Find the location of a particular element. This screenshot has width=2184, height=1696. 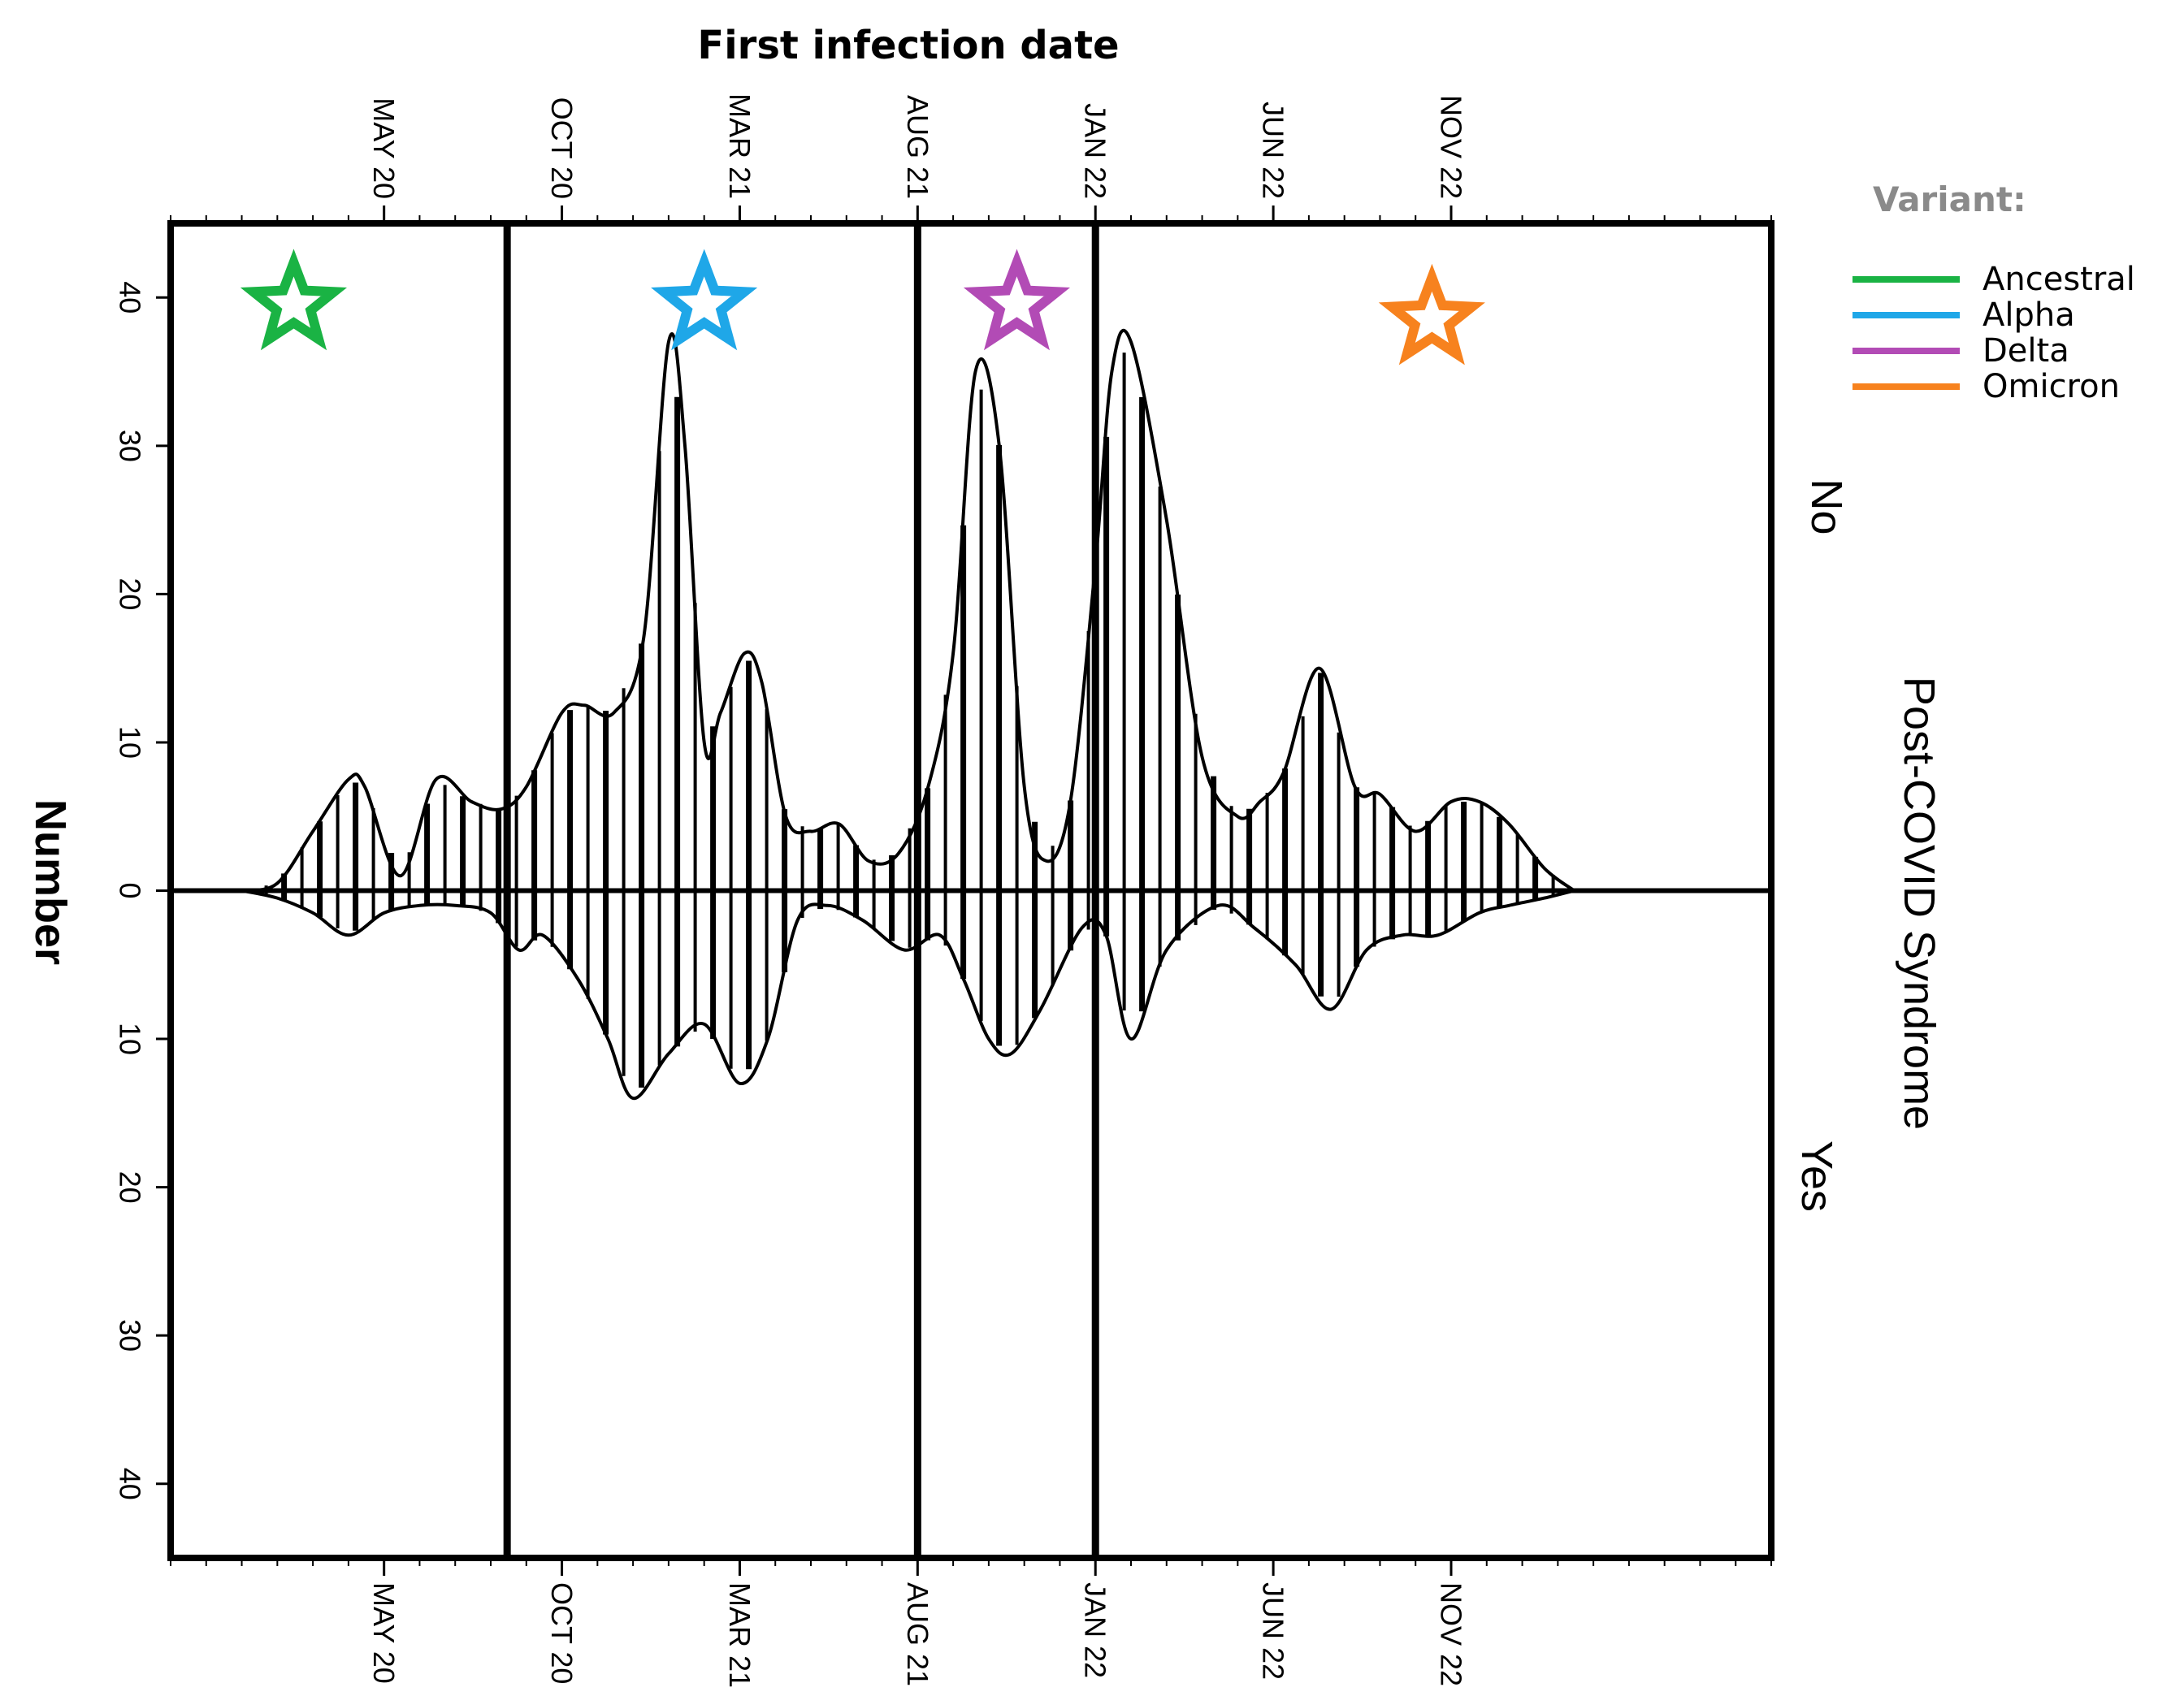

xtick-label-top: OCT 20 is located at coordinates (561, 148).